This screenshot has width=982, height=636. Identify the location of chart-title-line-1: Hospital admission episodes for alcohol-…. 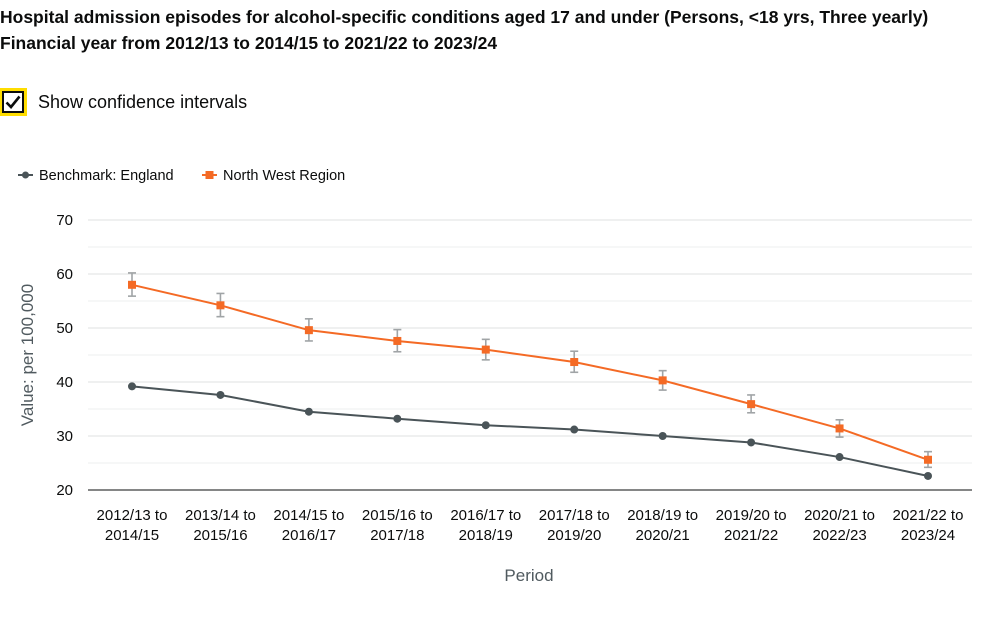
(464, 17).